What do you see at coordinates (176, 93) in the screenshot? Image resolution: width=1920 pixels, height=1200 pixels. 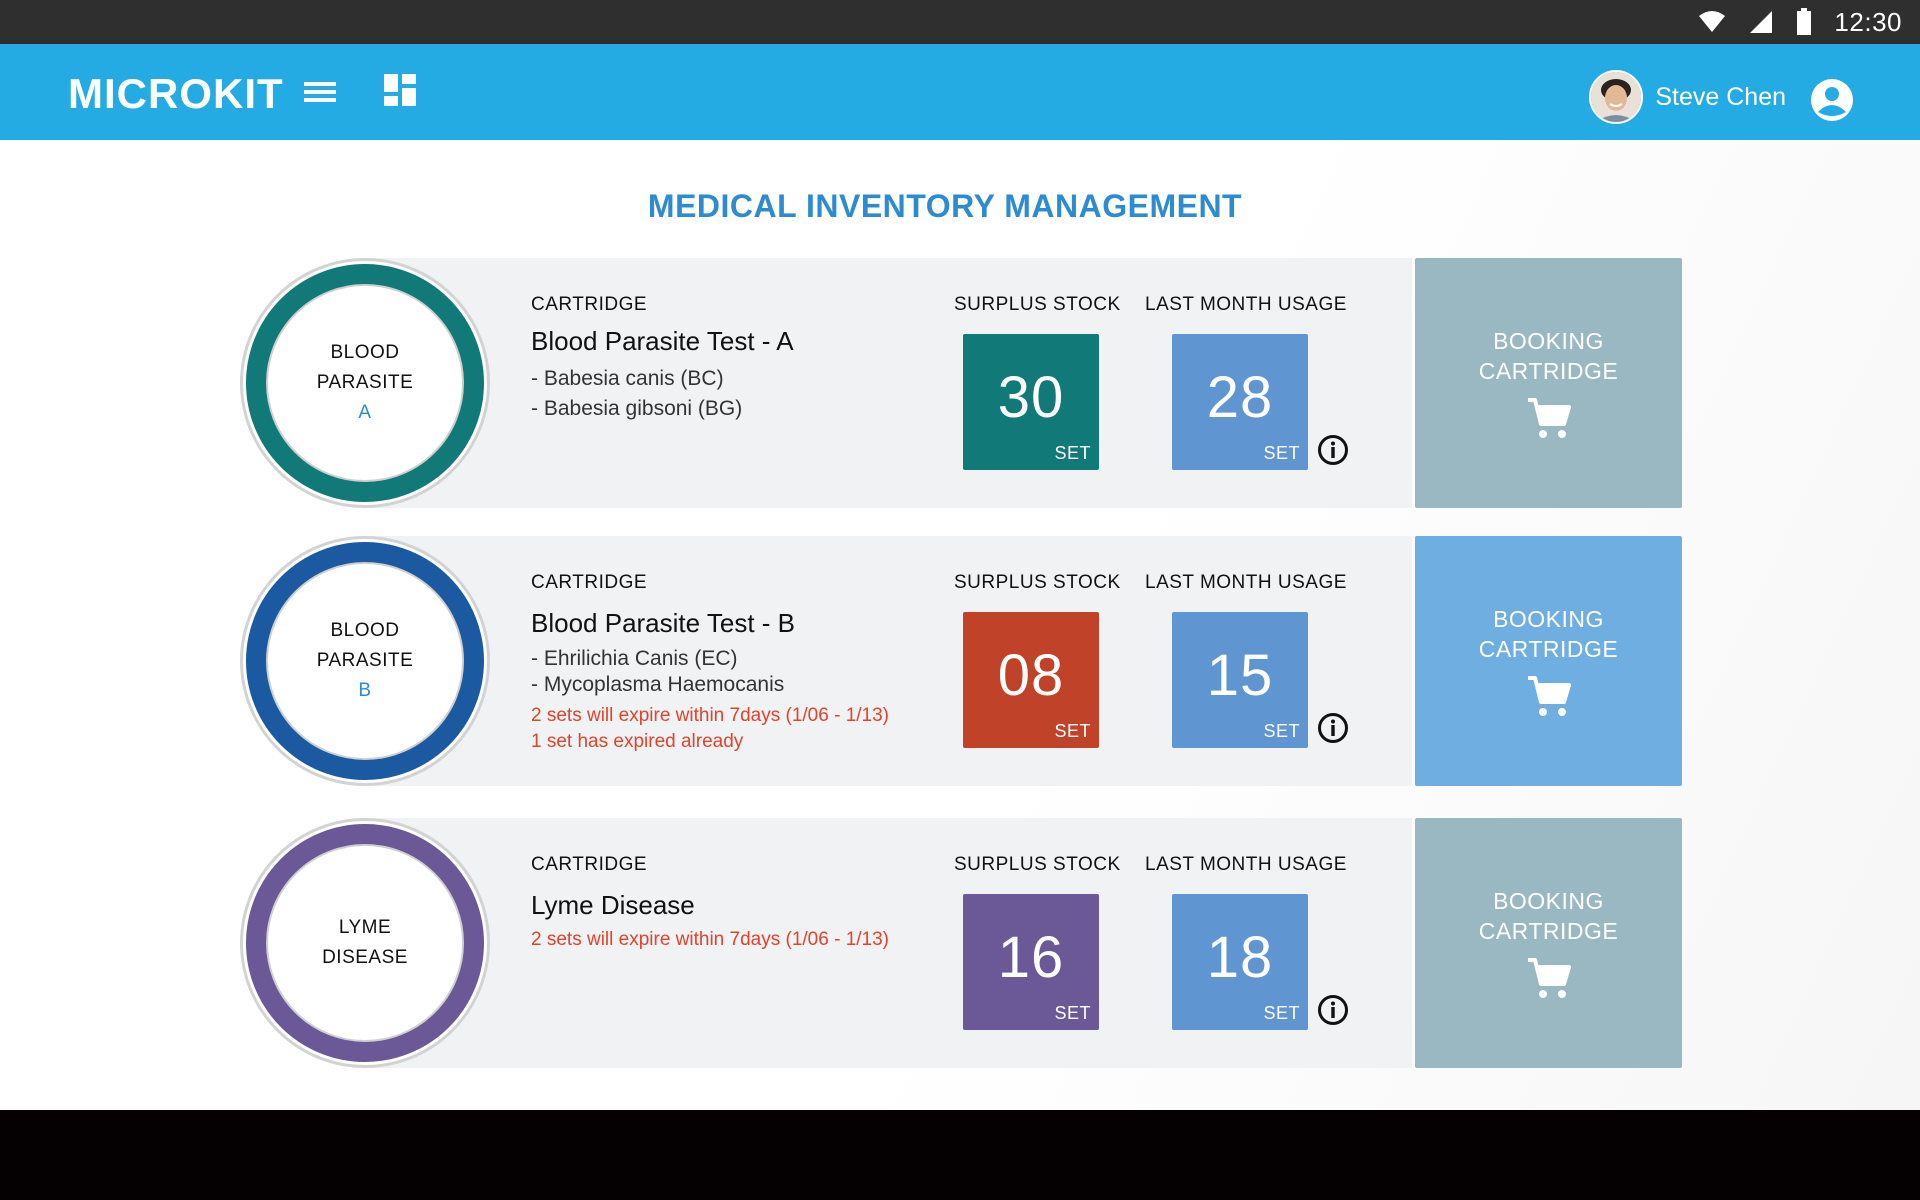 I see `brand-logo: MICROKIT` at bounding box center [176, 93].